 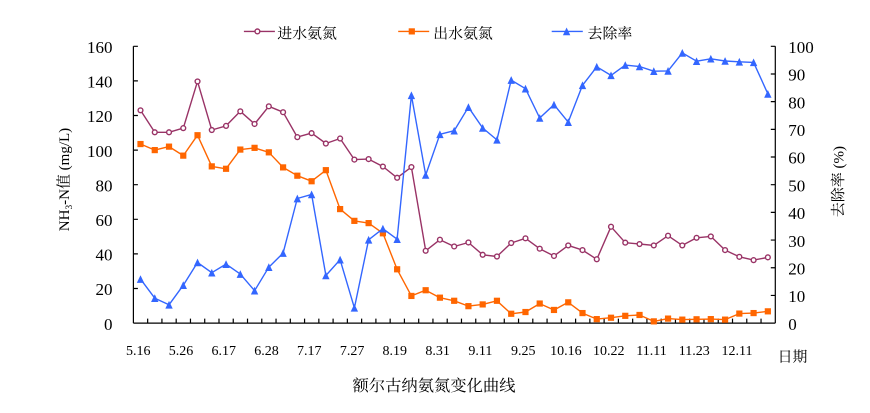 I want to click on svg-text: 11.11, so click(x=651, y=351).